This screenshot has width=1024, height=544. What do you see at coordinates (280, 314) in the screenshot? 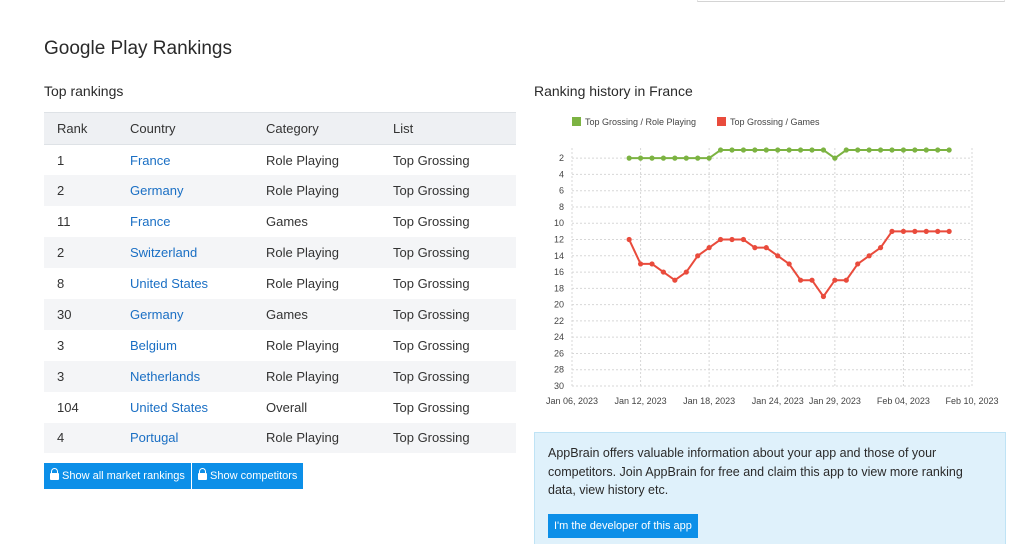
I see `table-row: 30 Germany Games Top Grossing` at bounding box center [280, 314].